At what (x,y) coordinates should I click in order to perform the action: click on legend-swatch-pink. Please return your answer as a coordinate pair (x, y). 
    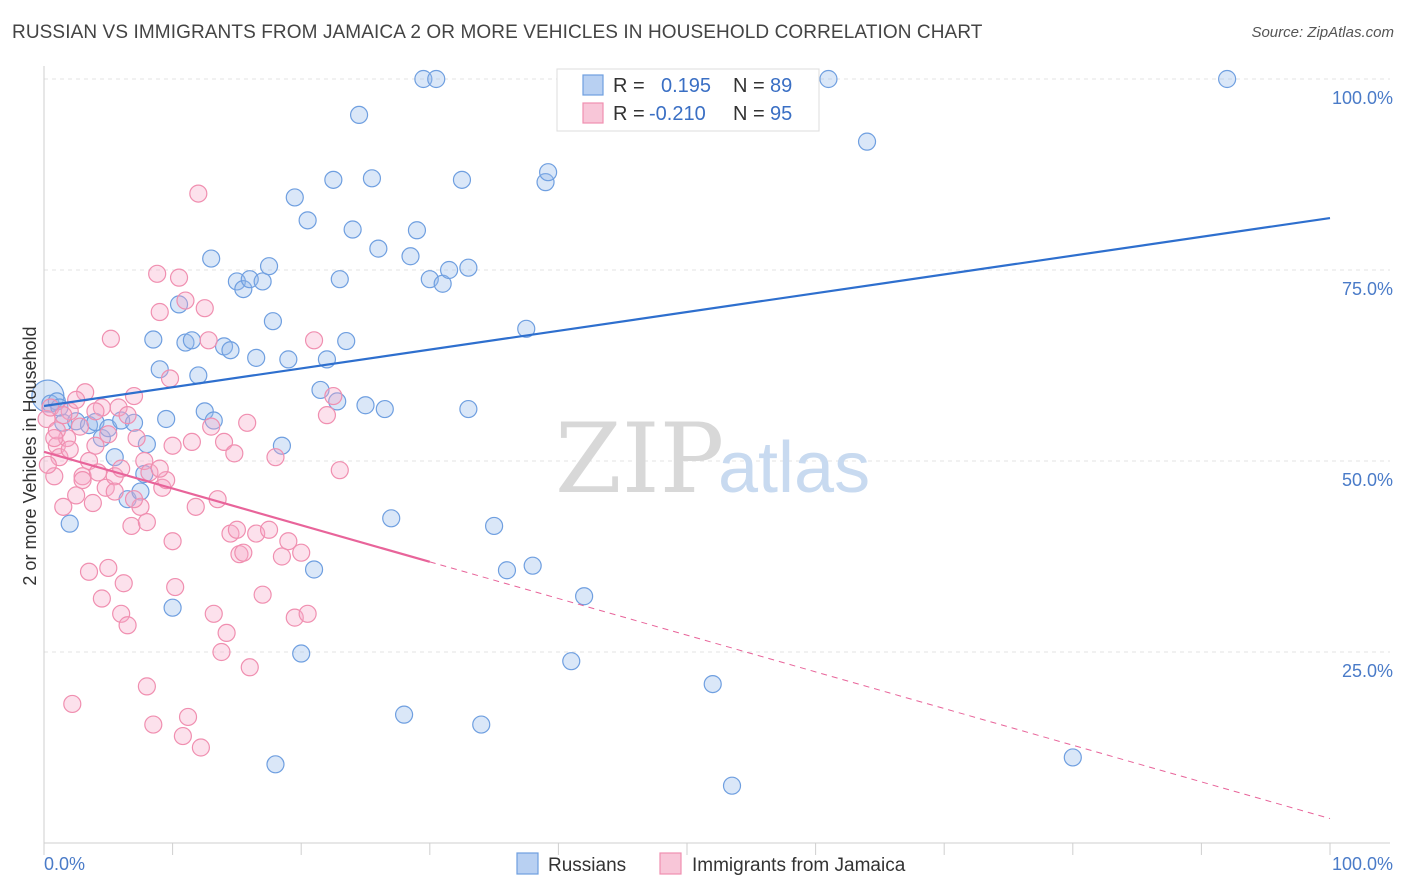
    Looking at the image, I should click on (593, 113).